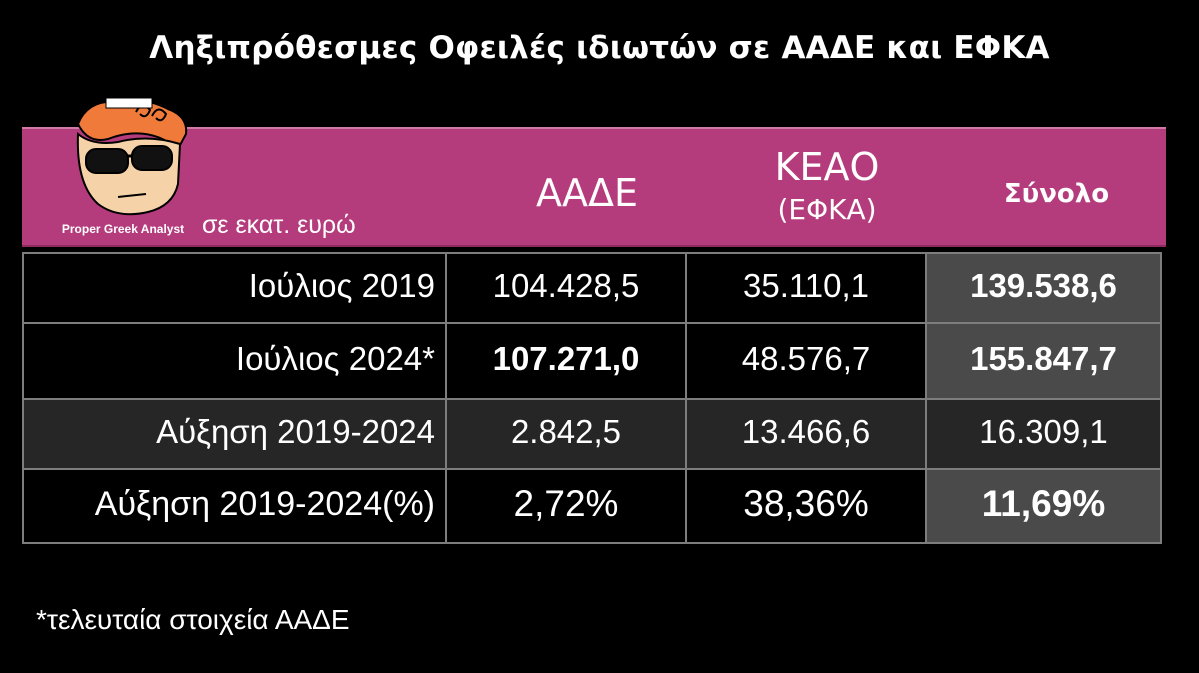 The width and height of the screenshot is (1199, 673). What do you see at coordinates (806, 506) in the screenshot?
I see `cell-keao: 38,36%` at bounding box center [806, 506].